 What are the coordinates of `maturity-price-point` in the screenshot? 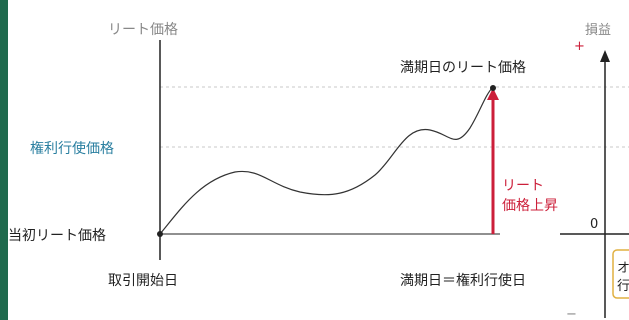 It's located at (493, 88).